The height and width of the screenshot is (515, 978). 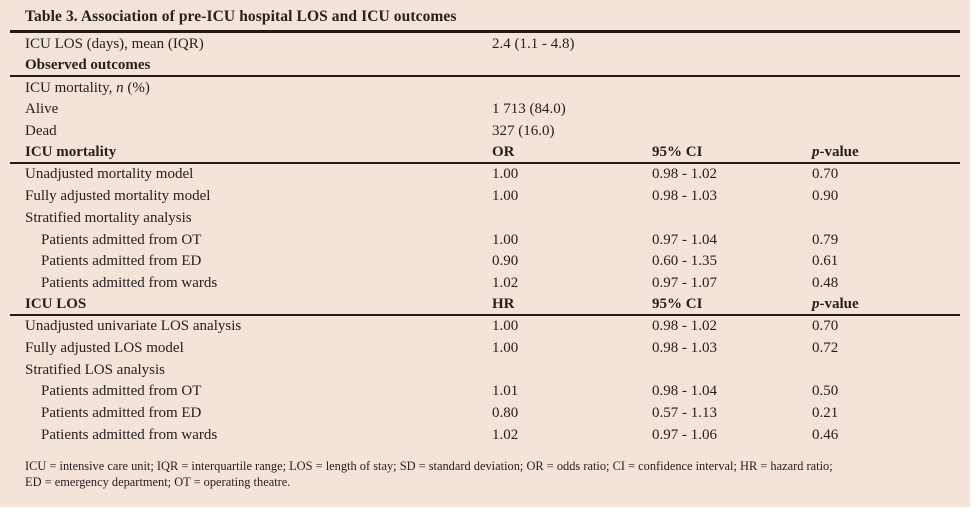 I want to click on table-row-4: Dead 327 (16.0), so click(x=485, y=132).